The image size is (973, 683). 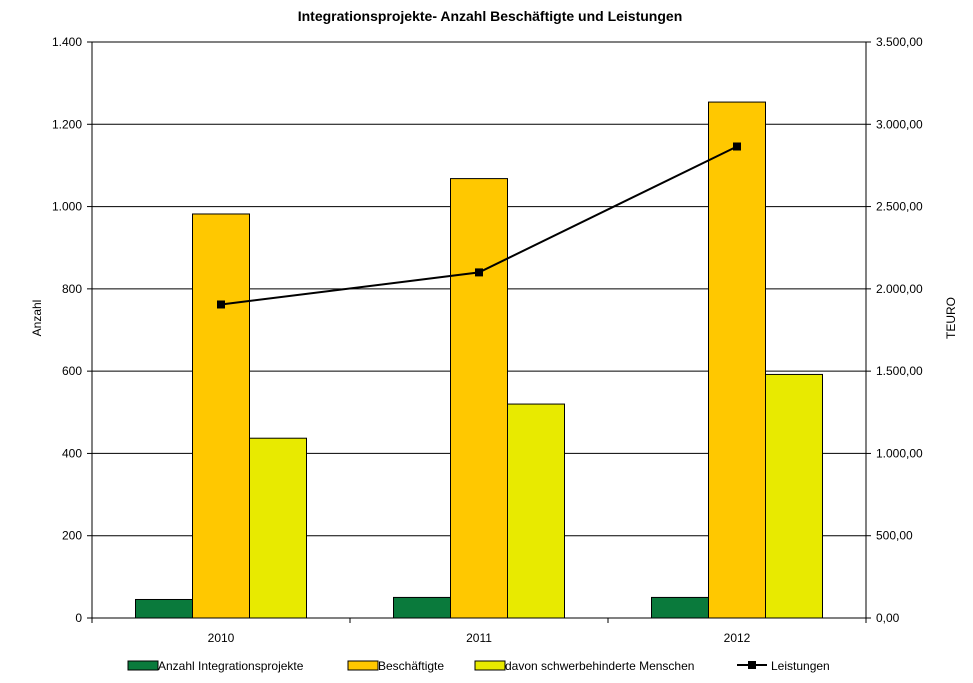 I want to click on y2-tick-label: 2.500,00, so click(x=899, y=207).